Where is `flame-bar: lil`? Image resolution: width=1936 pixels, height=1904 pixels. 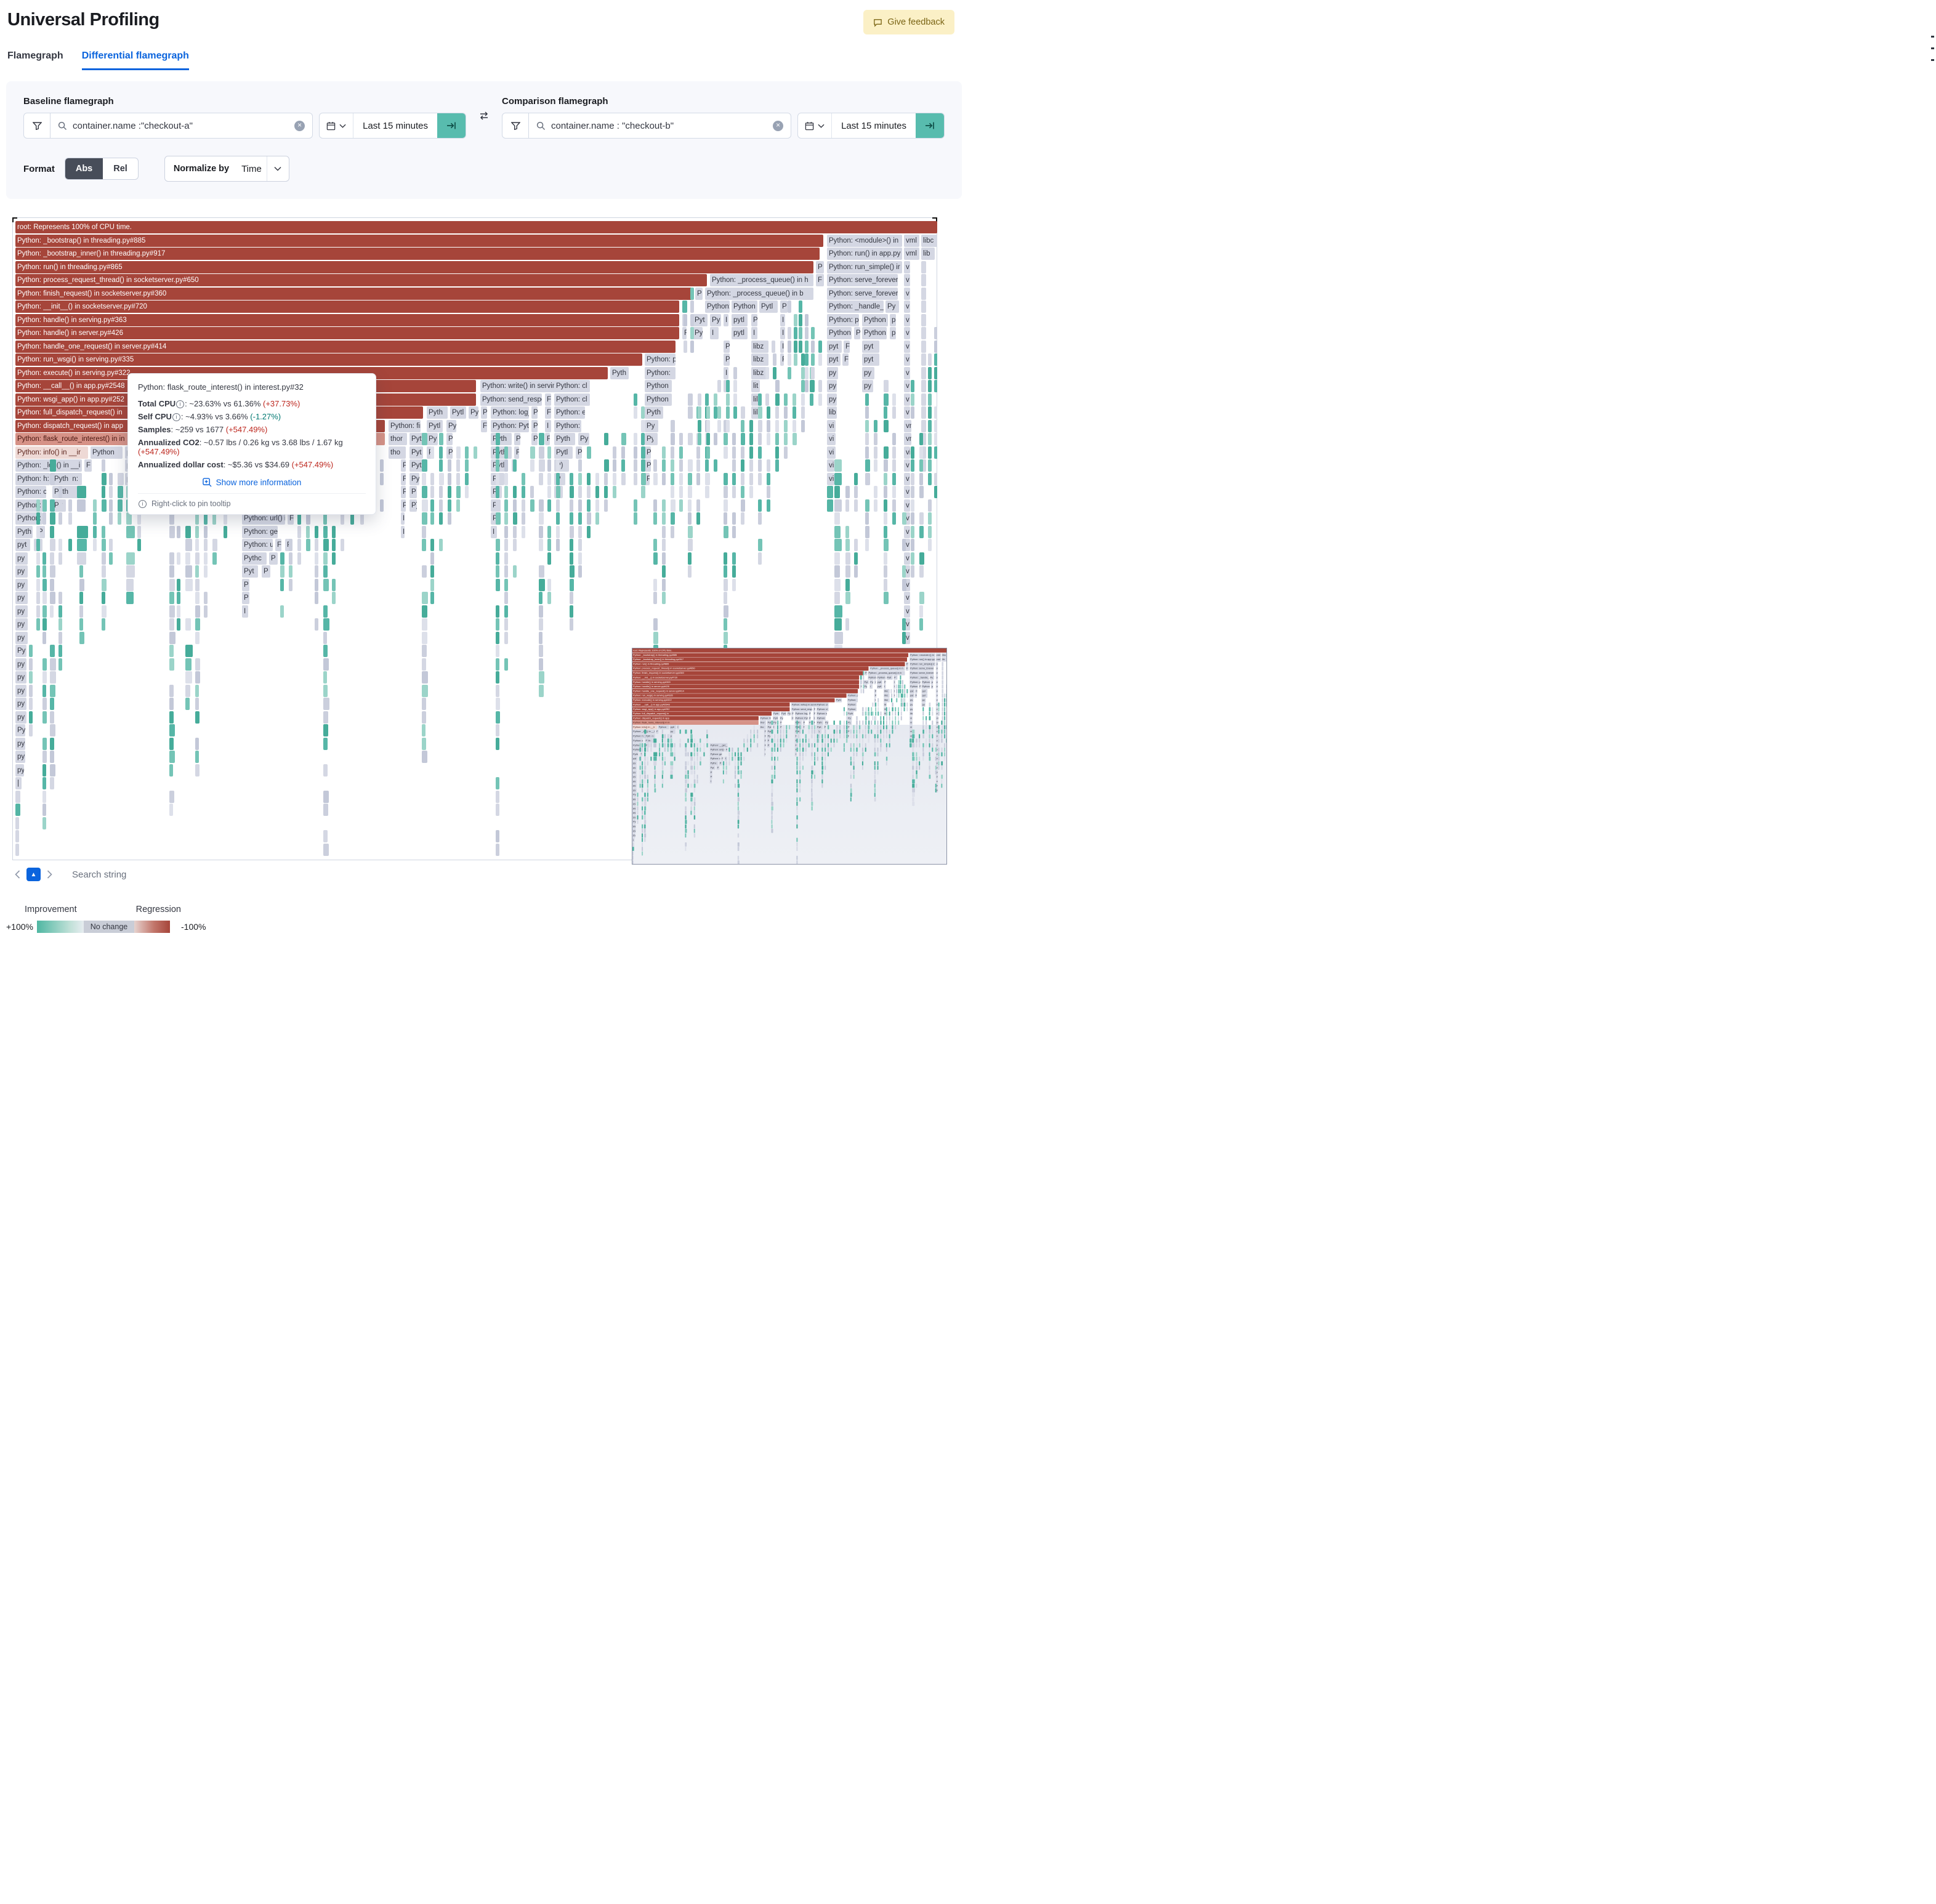
flame-bar: lil is located at coordinates (755, 399).